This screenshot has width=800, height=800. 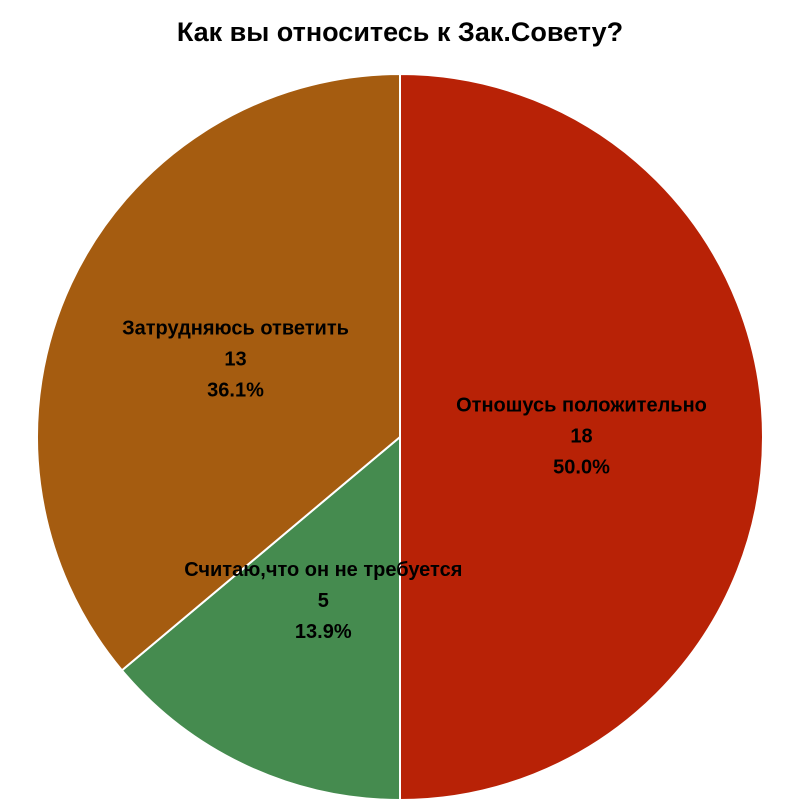 I want to click on slice-label: Затрудняюсь ответить, so click(x=235, y=329).